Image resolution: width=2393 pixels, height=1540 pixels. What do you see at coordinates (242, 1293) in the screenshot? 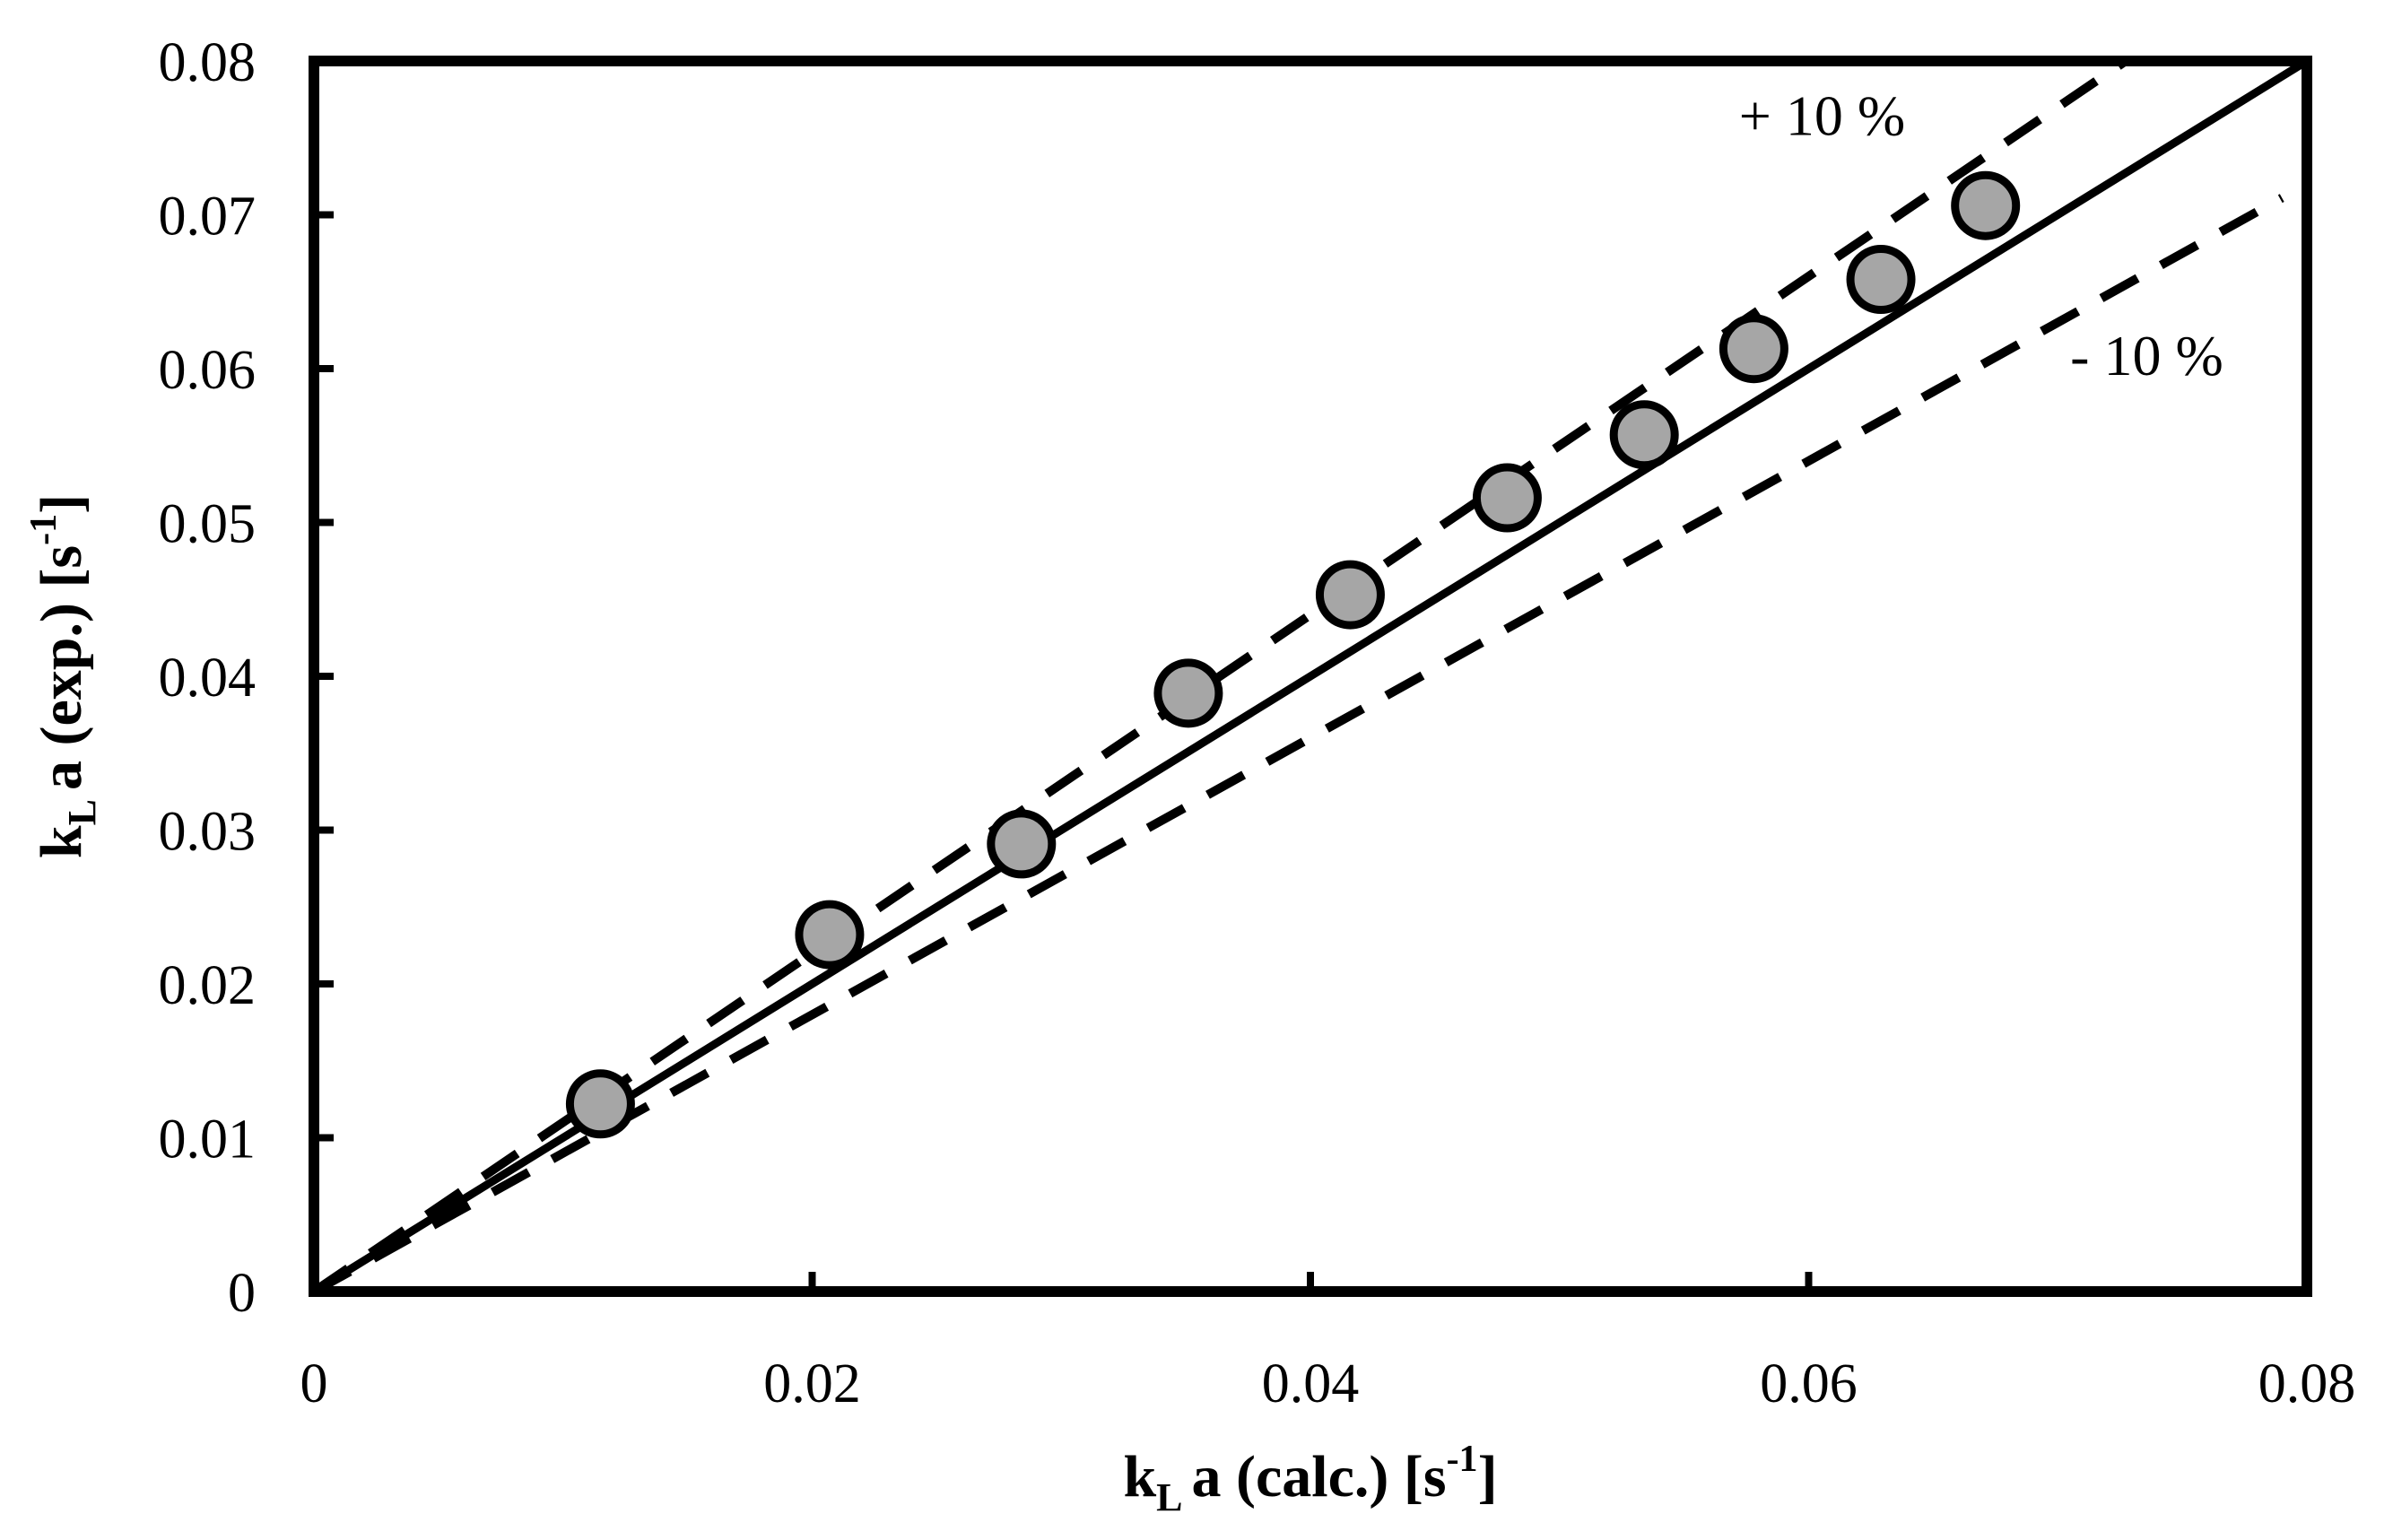
I see `y-tick-label-0: 0` at bounding box center [242, 1293].